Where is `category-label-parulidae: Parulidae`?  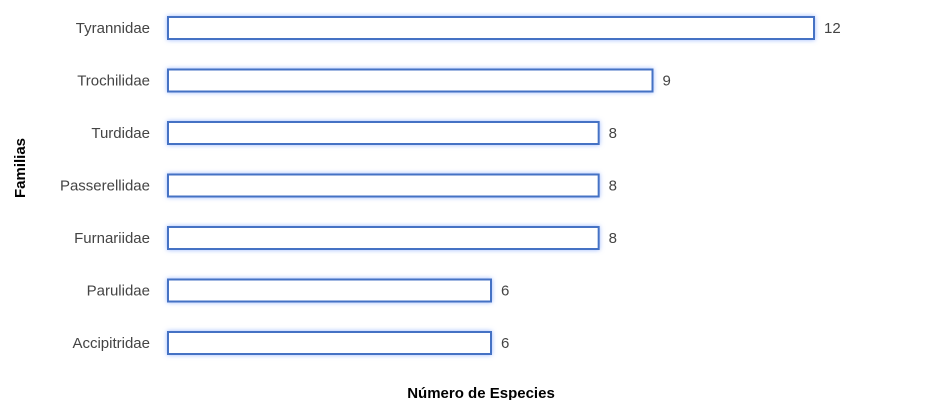
category-label-parulidae: Parulidae is located at coordinates (118, 291).